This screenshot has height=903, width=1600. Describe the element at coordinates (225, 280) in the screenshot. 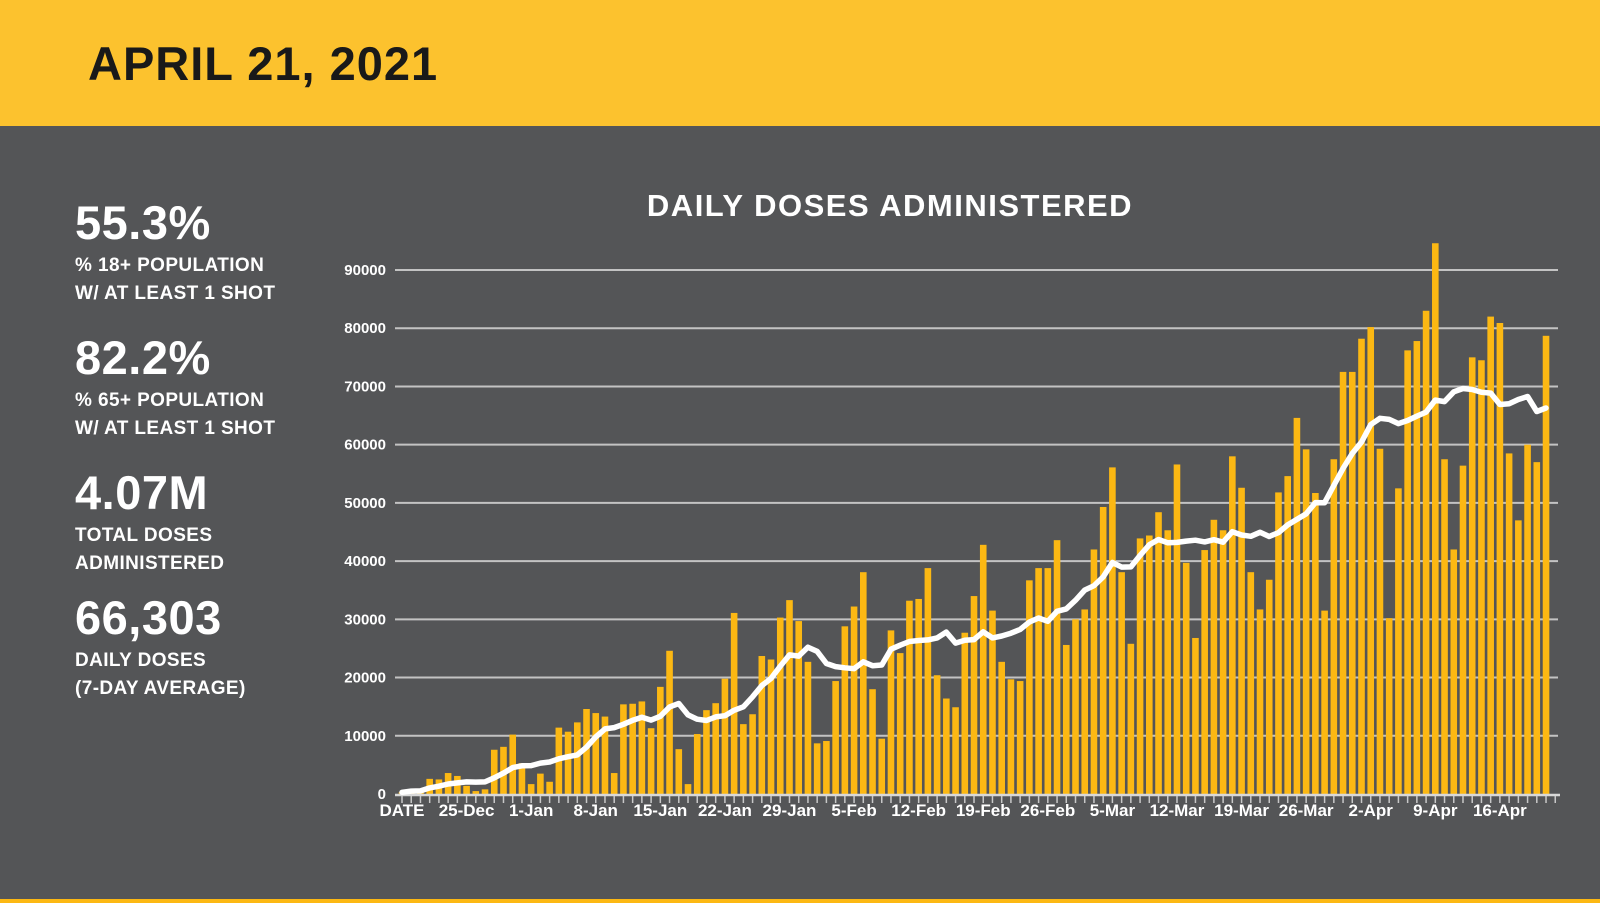

I see `stat-label: % 18+ POPULATION W/ AT LEAST 1 SHOT` at that location.